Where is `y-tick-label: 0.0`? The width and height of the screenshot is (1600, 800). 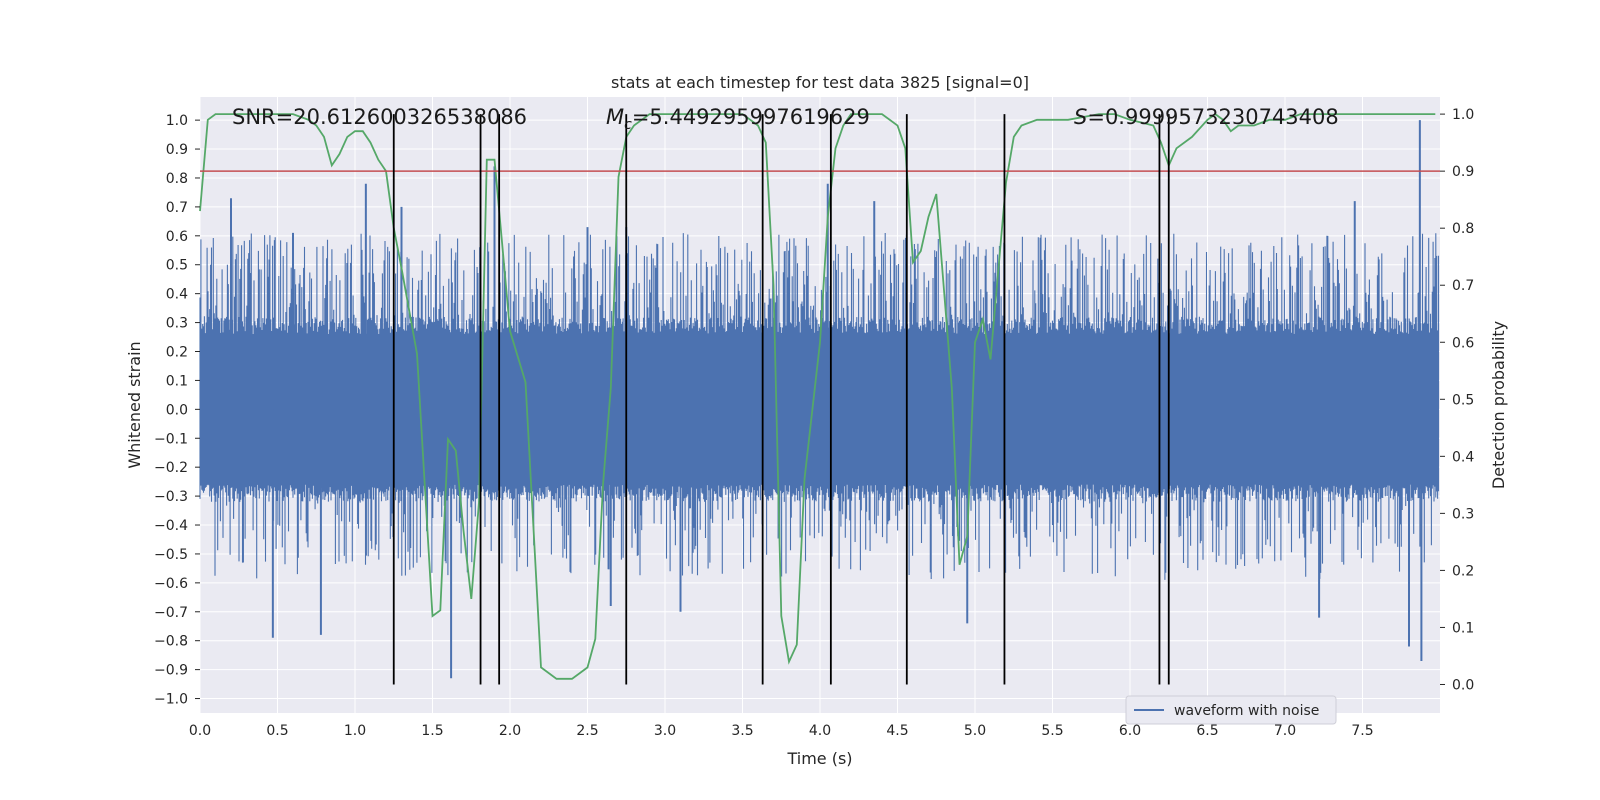 y-tick-label: 0.0 is located at coordinates (177, 410).